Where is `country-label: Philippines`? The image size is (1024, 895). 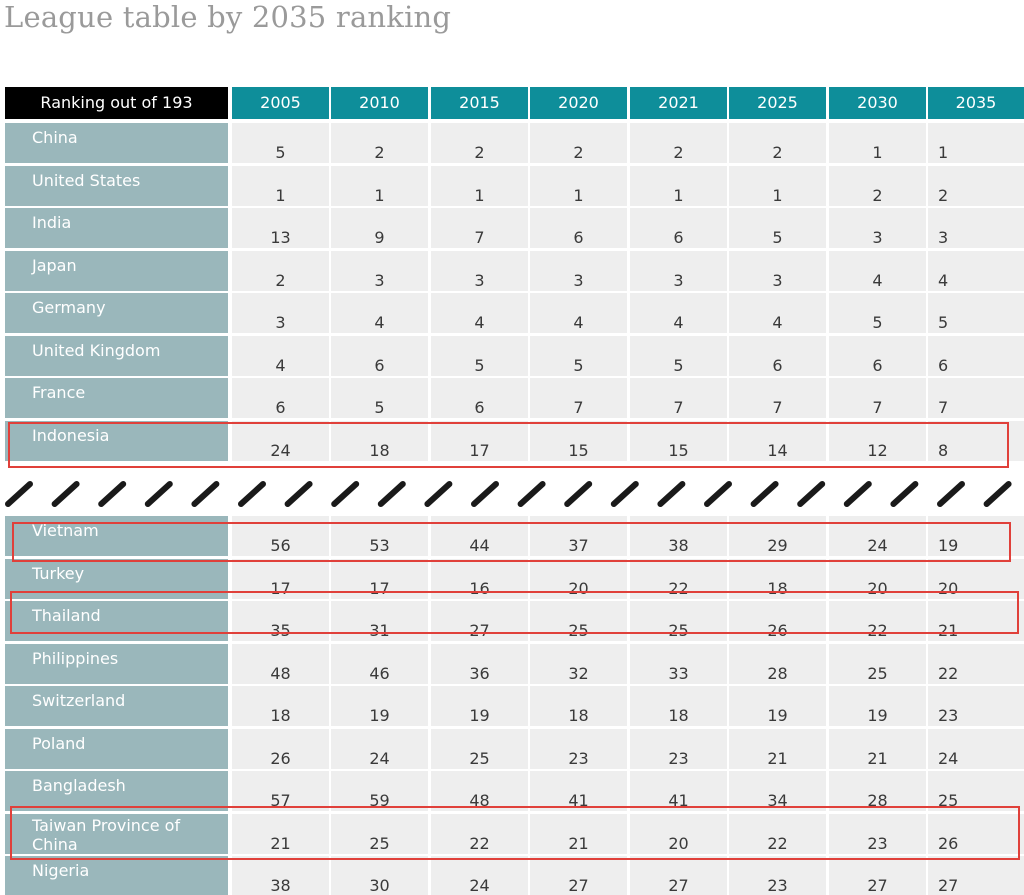
country-label: Philippines is located at coordinates (116, 664).